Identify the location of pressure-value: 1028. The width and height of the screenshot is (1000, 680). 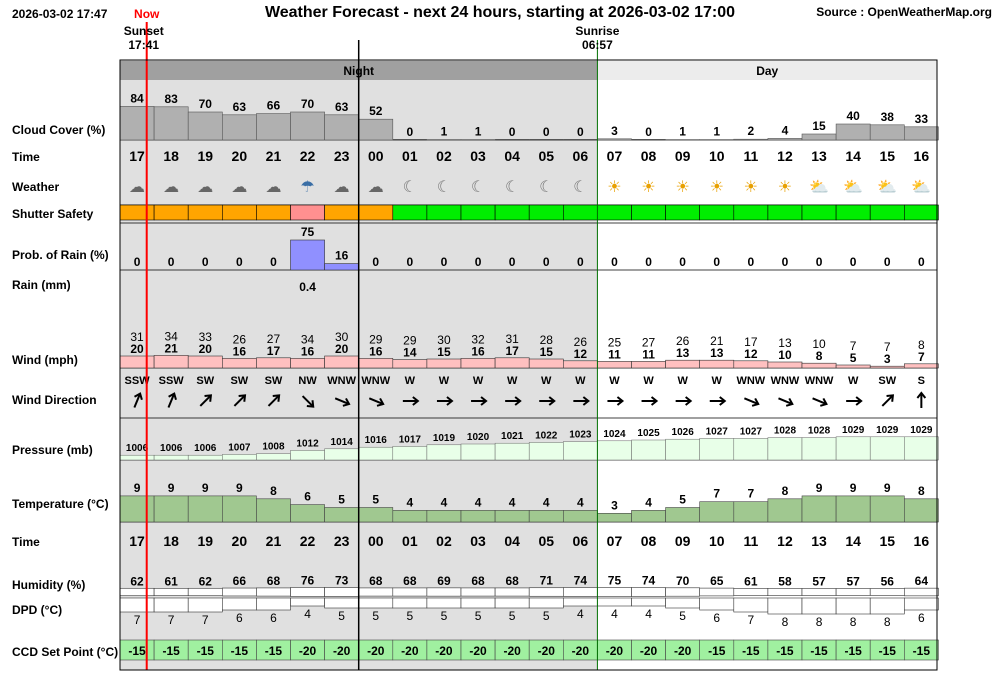
(819, 431).